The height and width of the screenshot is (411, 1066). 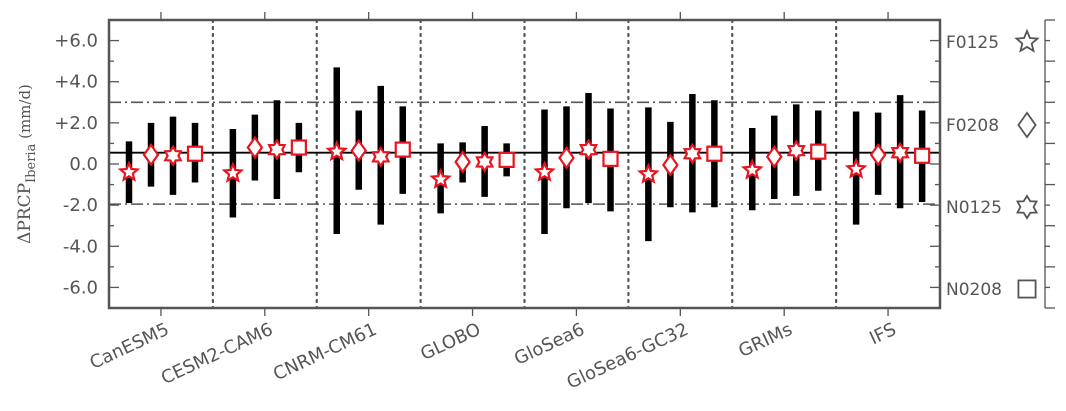 What do you see at coordinates (325, 352) in the screenshot?
I see `x-tick-label: CNRM-CM61` at bounding box center [325, 352].